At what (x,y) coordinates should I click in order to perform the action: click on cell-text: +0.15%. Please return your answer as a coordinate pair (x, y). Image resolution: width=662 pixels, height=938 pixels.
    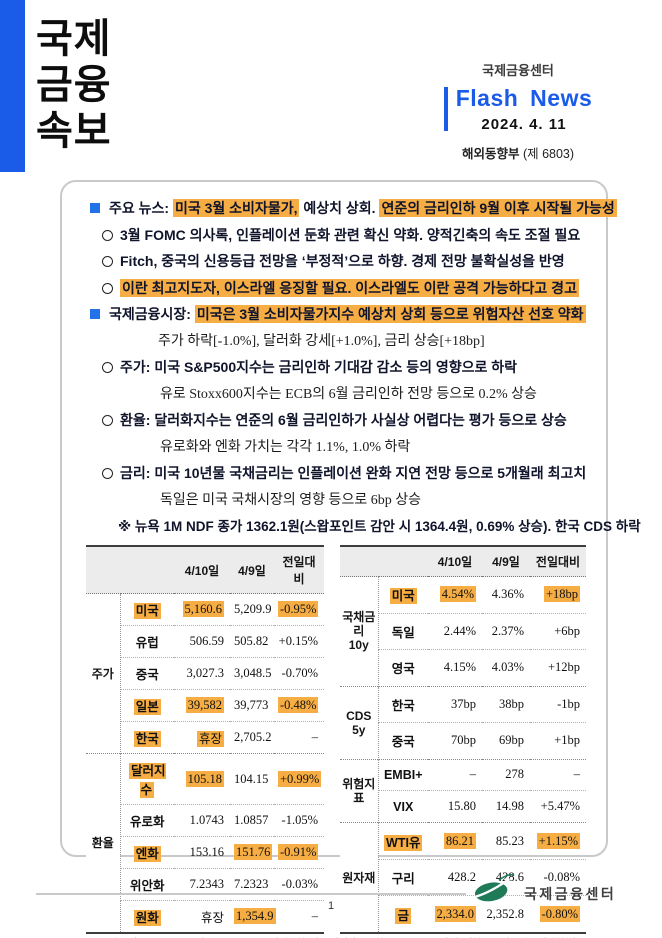
    Looking at the image, I should click on (298, 641).